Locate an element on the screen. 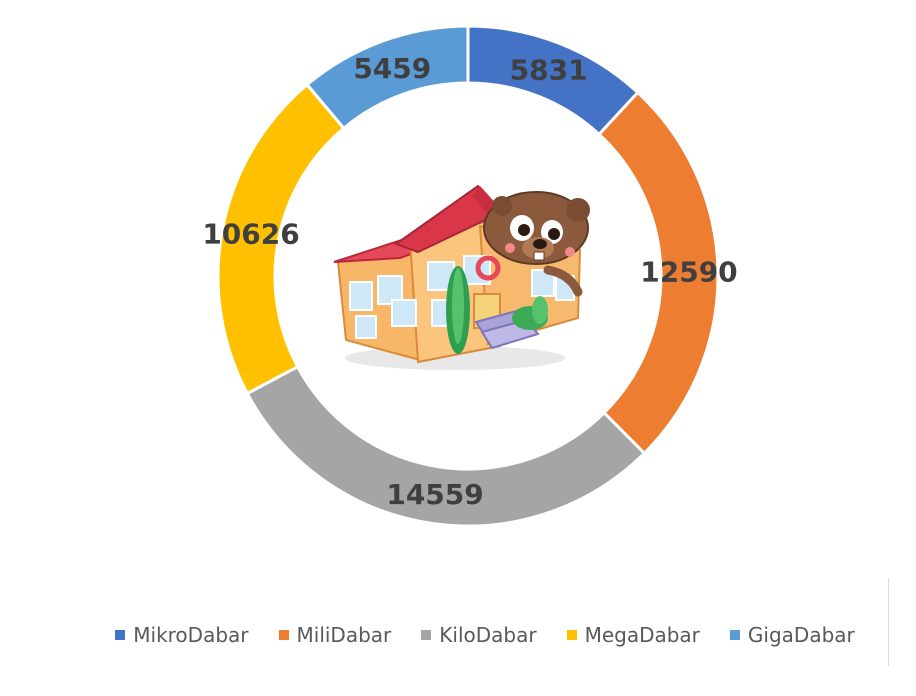 This screenshot has width=916, height=696. legend-item-megadabar: MegaDabar is located at coordinates (633, 635).